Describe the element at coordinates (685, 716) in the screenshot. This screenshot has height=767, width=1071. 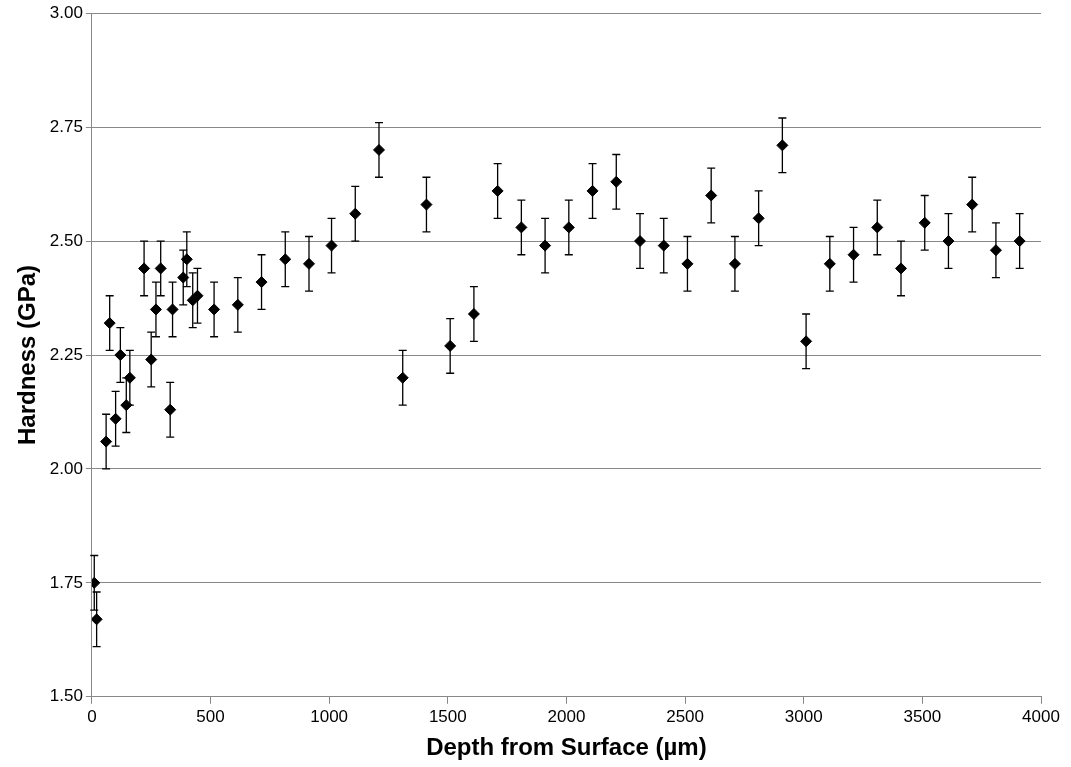
I see `x-tick-label: 2500` at that location.